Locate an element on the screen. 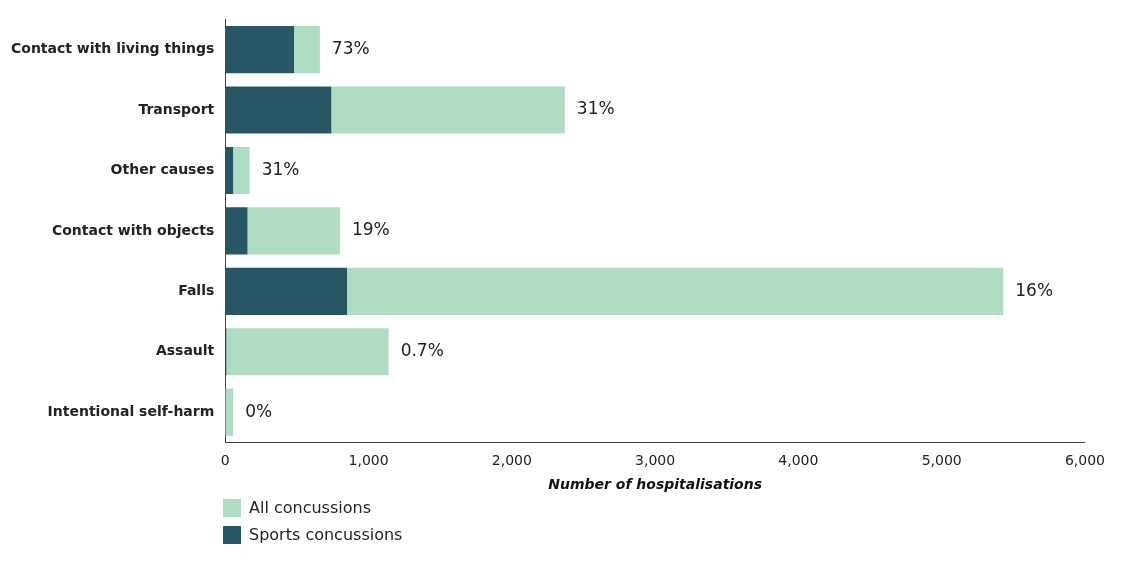  y-tick-label: Transport is located at coordinates (176, 108).